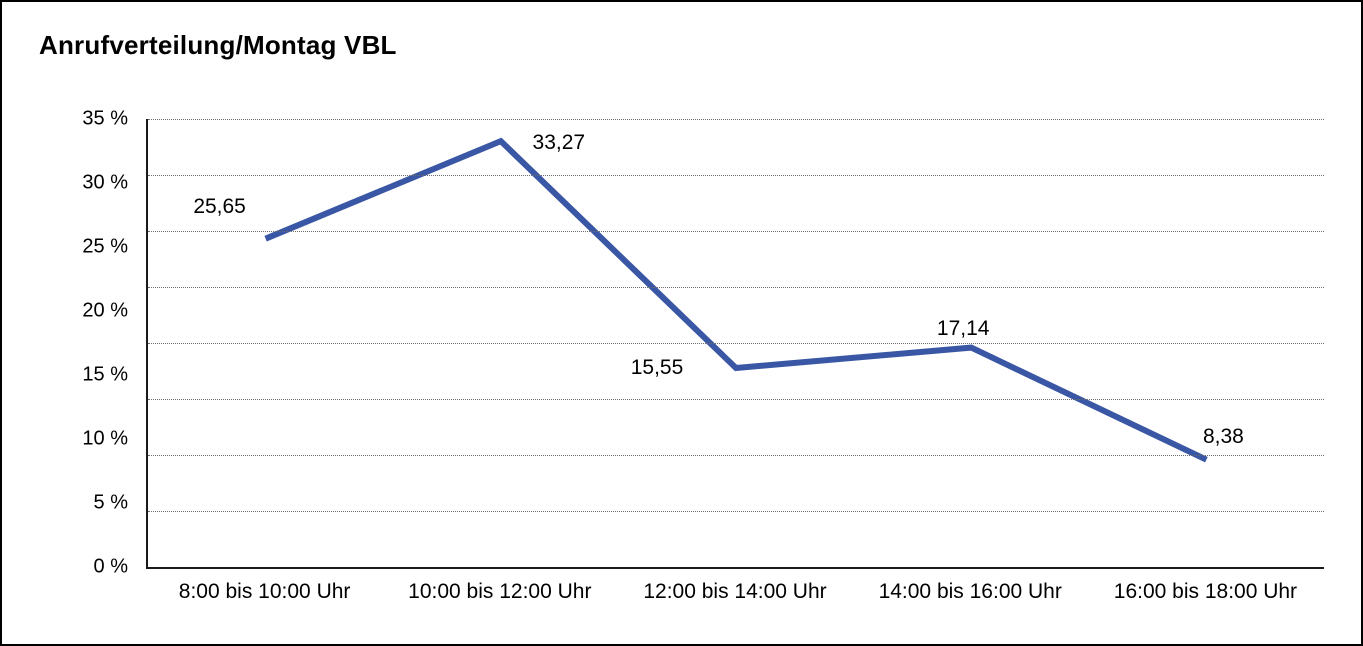 This screenshot has height=646, width=1363. Describe the element at coordinates (105, 438) in the screenshot. I see `y-tick-label: 10 %` at that location.